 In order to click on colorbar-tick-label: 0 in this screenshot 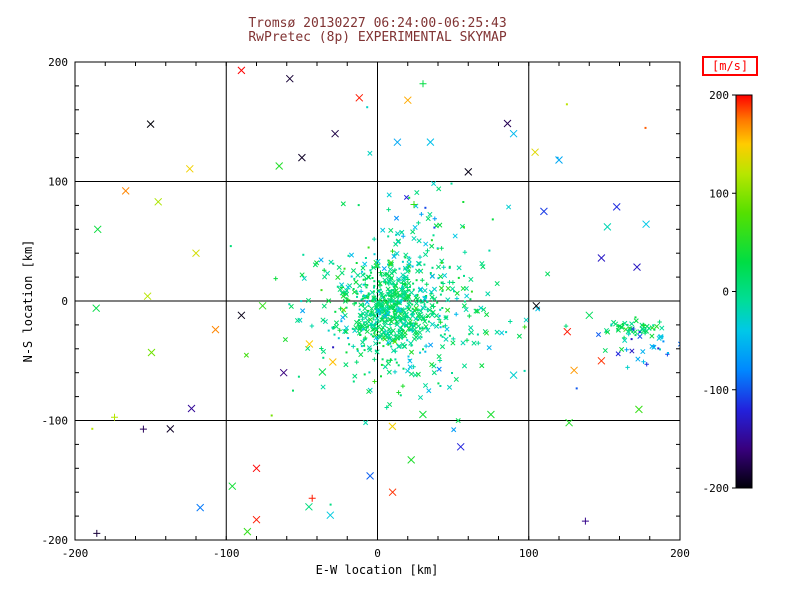, I will do `click(725, 292)`.